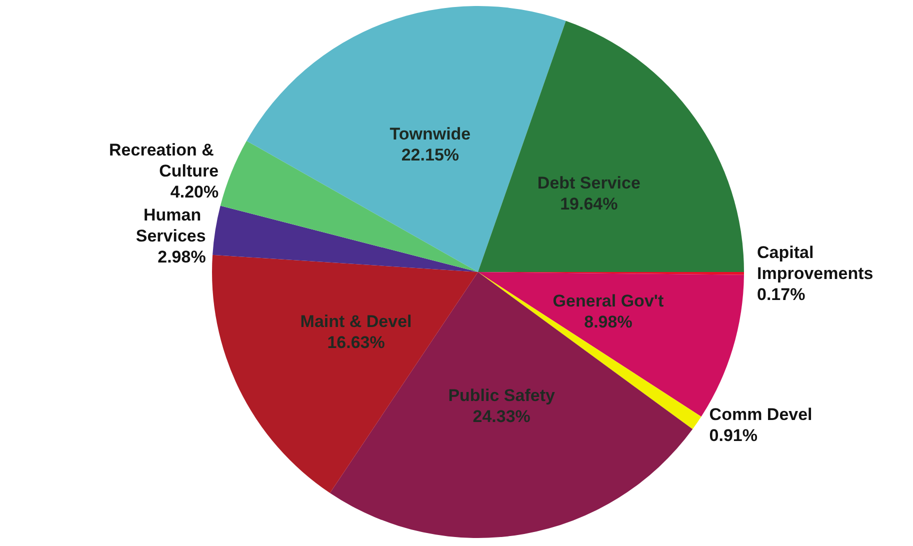  I want to click on slice-label: Comm Devel, so click(760, 414).